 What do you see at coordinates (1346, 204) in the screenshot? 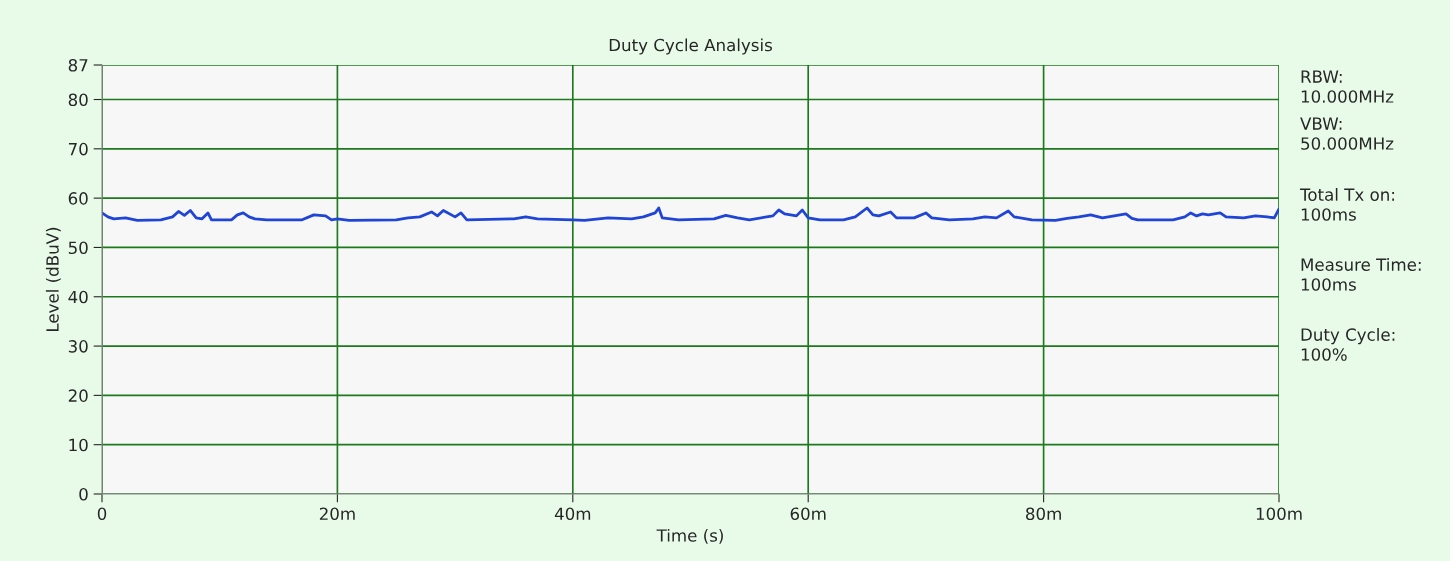
I see `text: Total Tx on: 100ms` at bounding box center [1346, 204].